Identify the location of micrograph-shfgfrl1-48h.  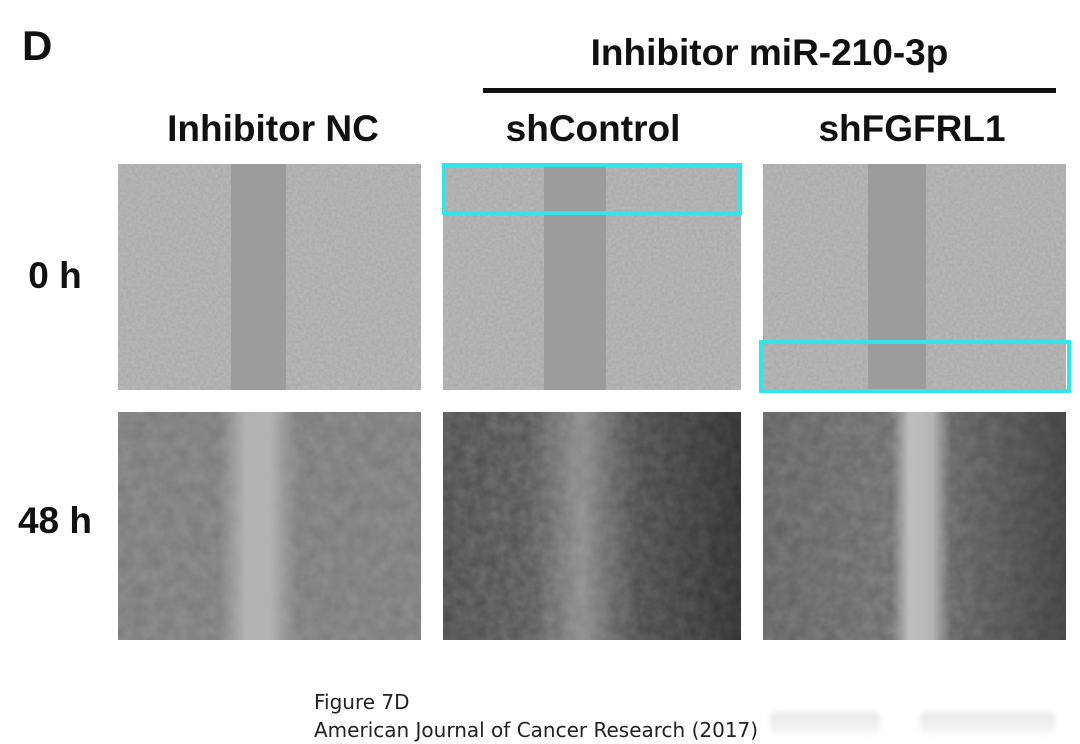
(914, 526).